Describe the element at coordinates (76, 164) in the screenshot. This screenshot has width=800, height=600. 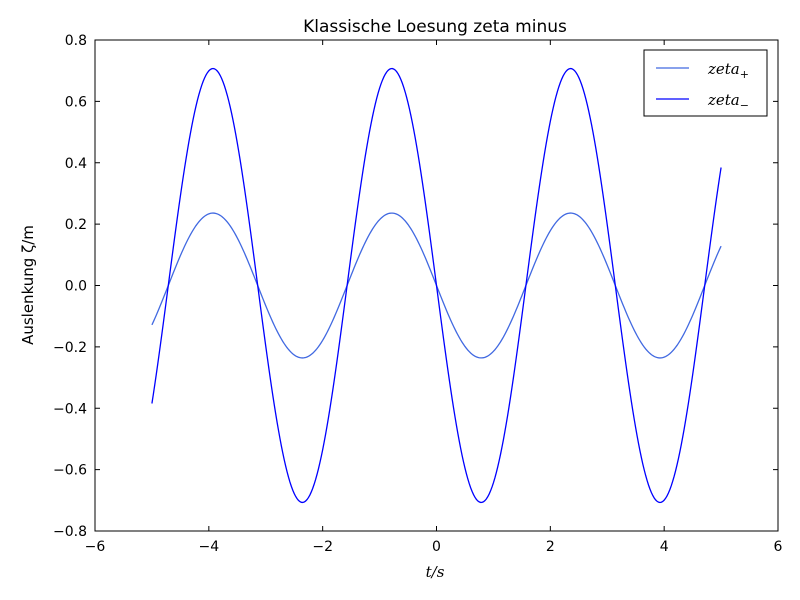
I see `y-tick-label: 0.4` at that location.